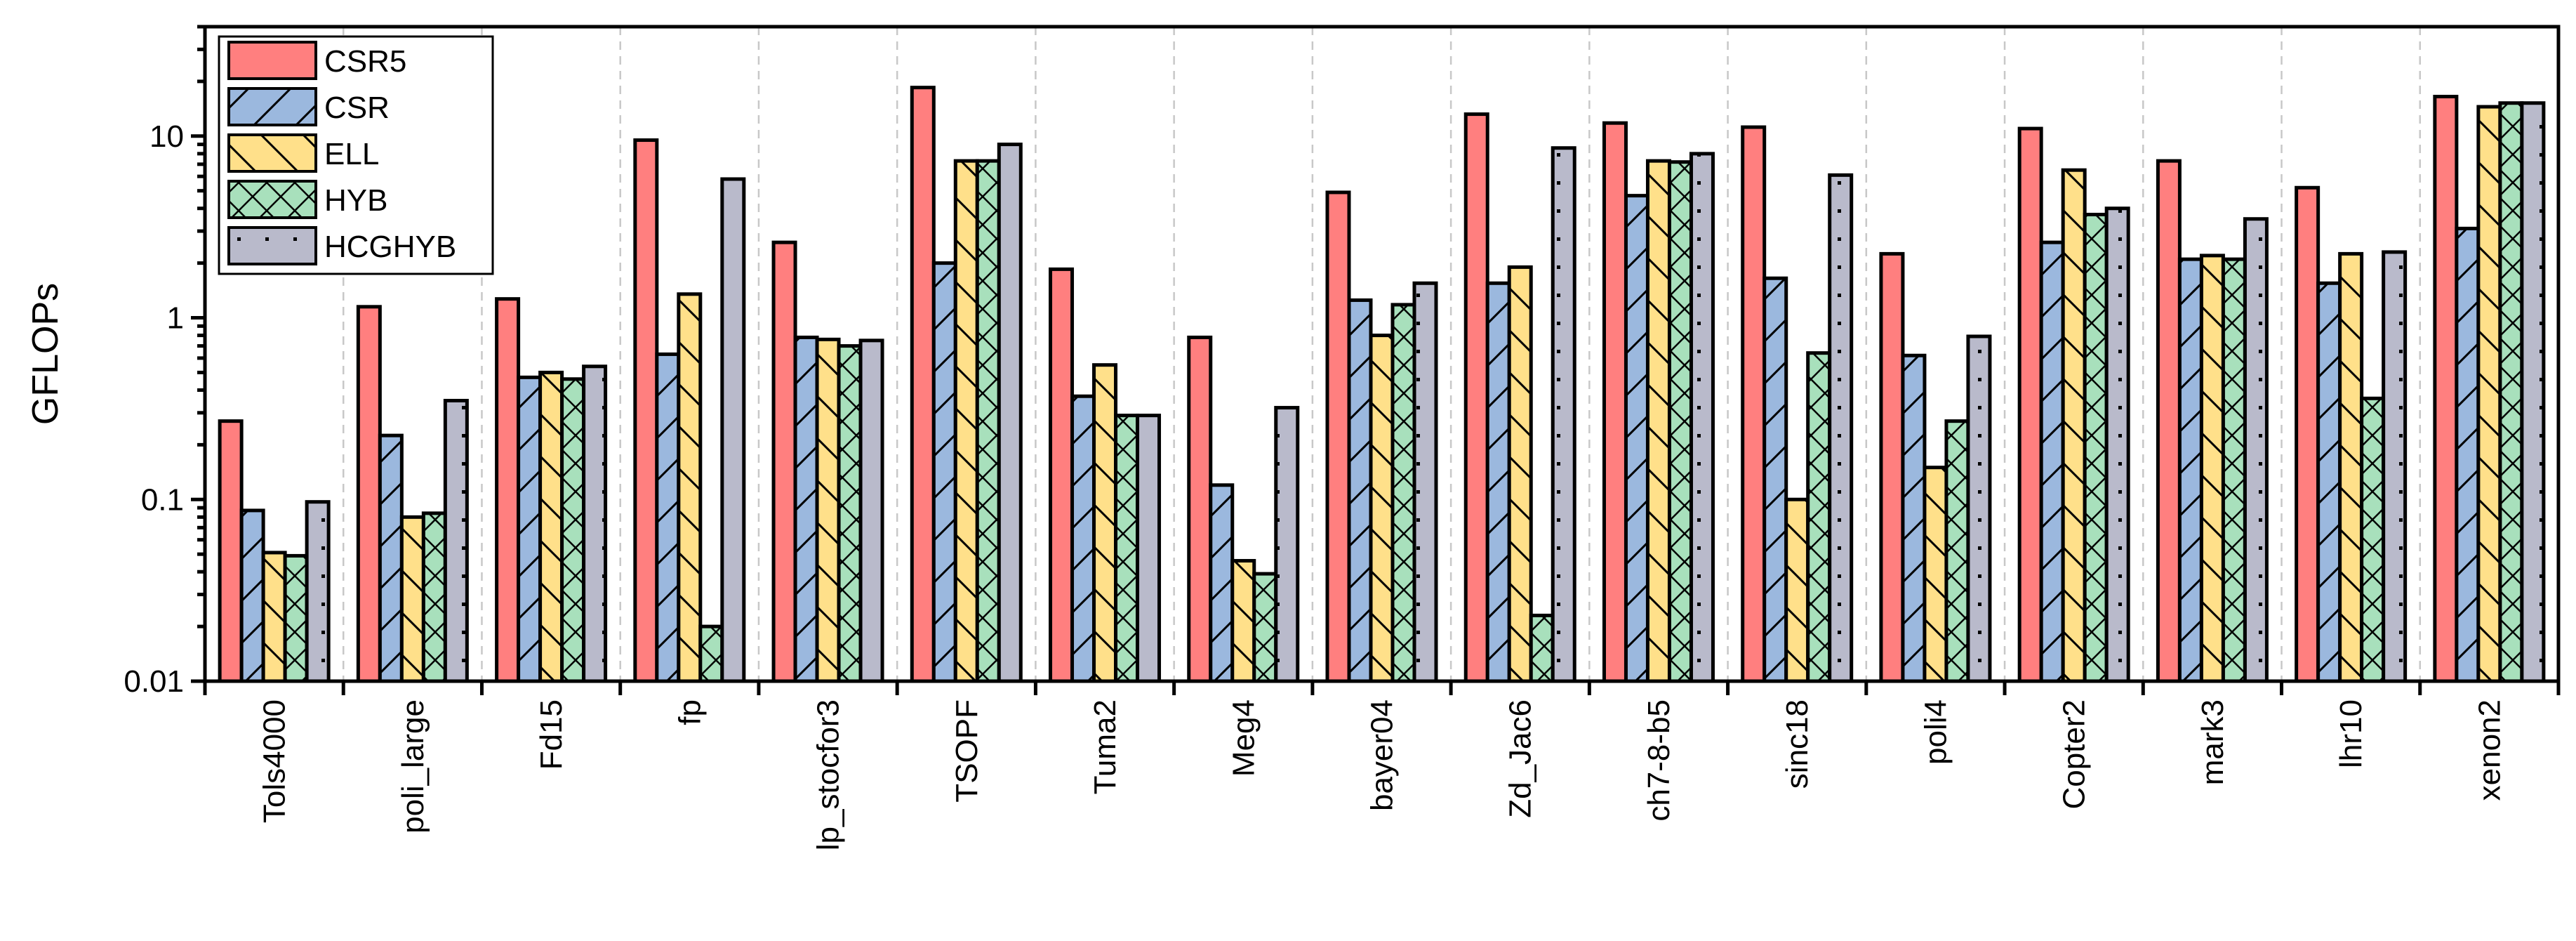 This screenshot has width=2576, height=941. Describe the element at coordinates (1105, 523) in the screenshot. I see `bar-tuma2-ell` at that location.